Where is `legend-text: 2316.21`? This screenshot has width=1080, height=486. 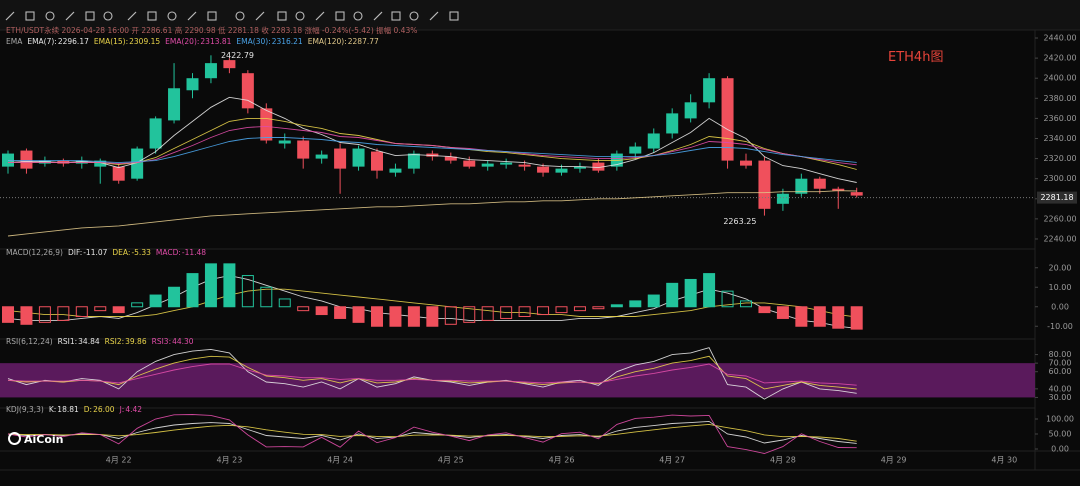 legend-text: 2316.21 is located at coordinates (287, 41).